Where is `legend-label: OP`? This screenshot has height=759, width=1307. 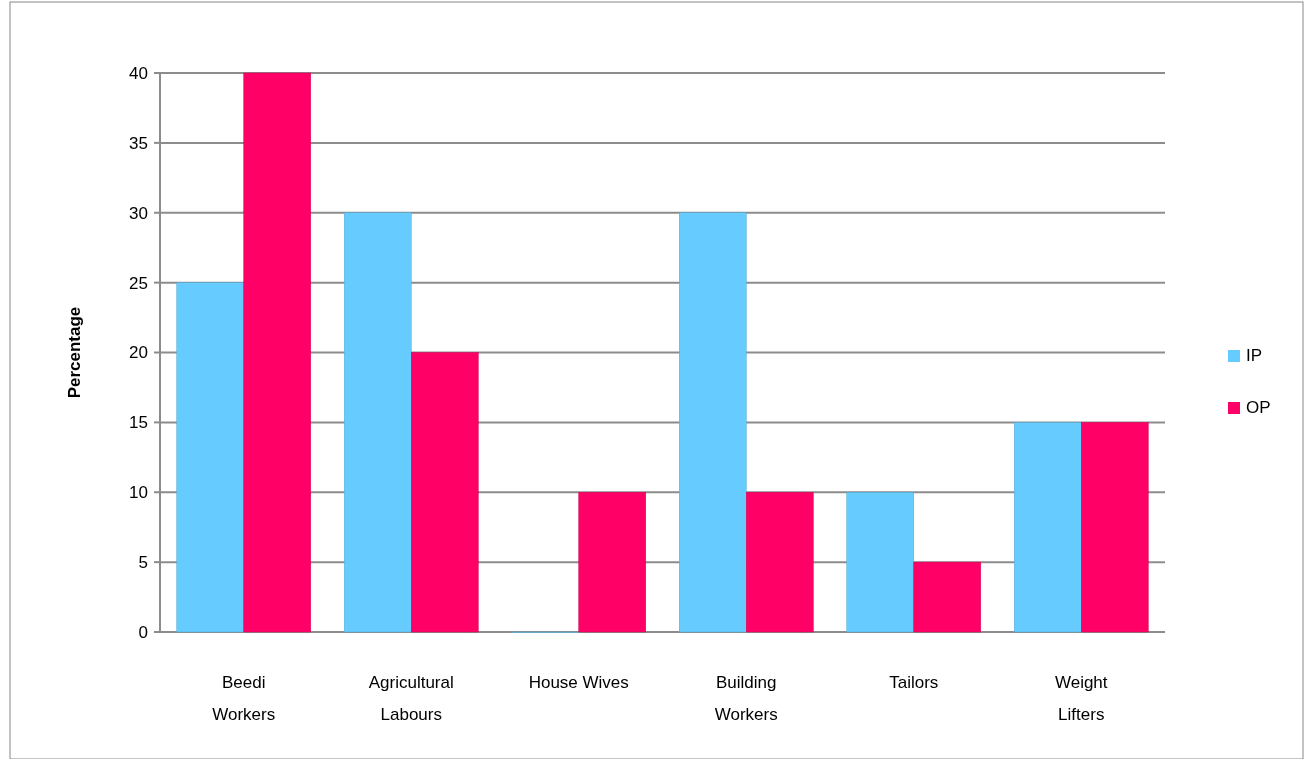
legend-label: OP is located at coordinates (1258, 407).